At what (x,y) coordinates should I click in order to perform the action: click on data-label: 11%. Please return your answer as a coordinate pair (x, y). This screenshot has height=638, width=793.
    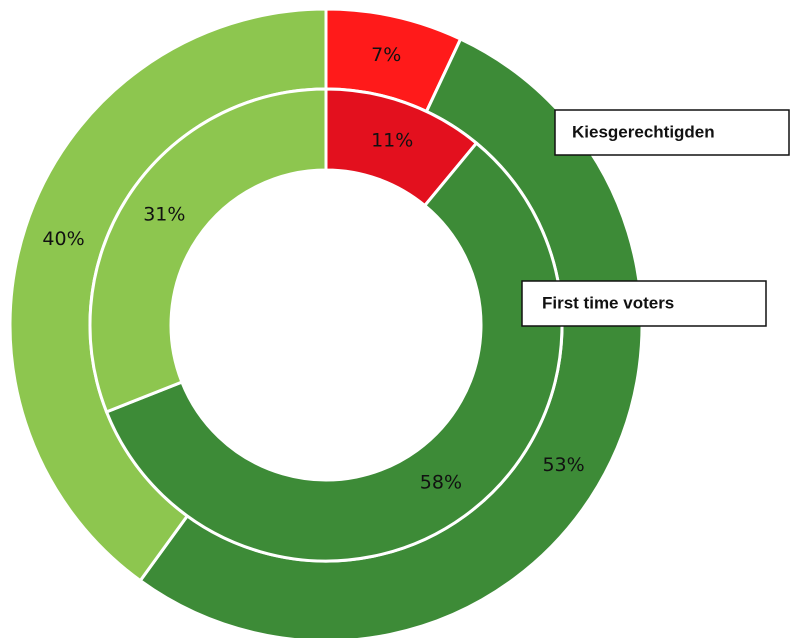
    Looking at the image, I should click on (392, 141).